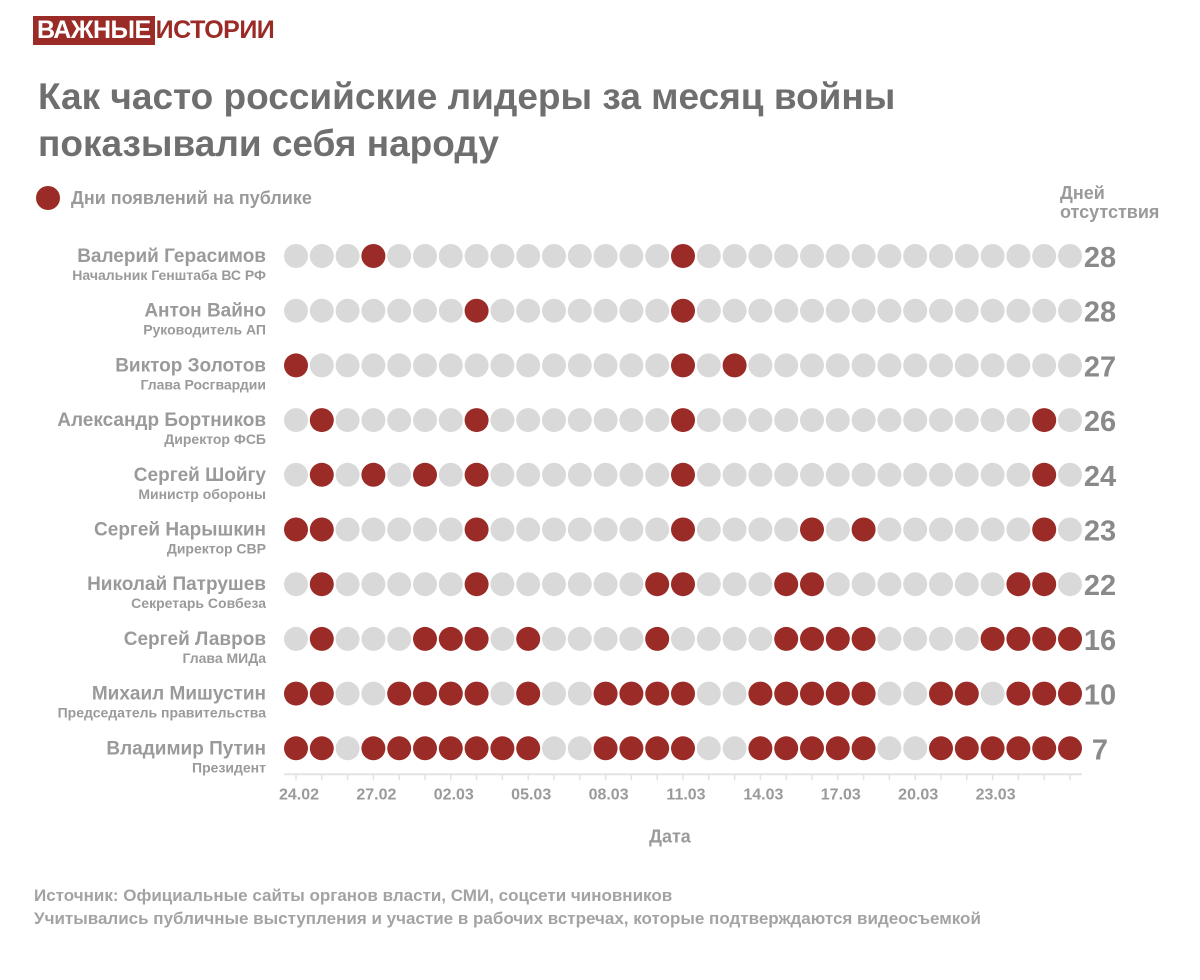  I want to click on absent-days-value: 28, so click(1100, 313).